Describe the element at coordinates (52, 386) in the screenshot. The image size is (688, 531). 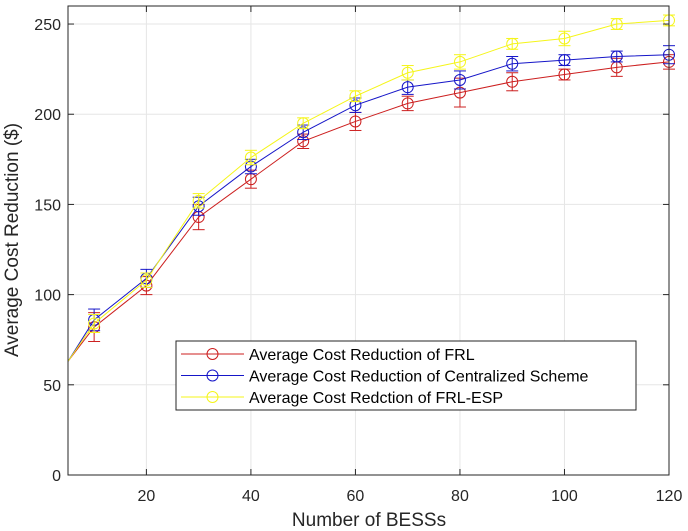
I see `y-tick-label: 50` at that location.